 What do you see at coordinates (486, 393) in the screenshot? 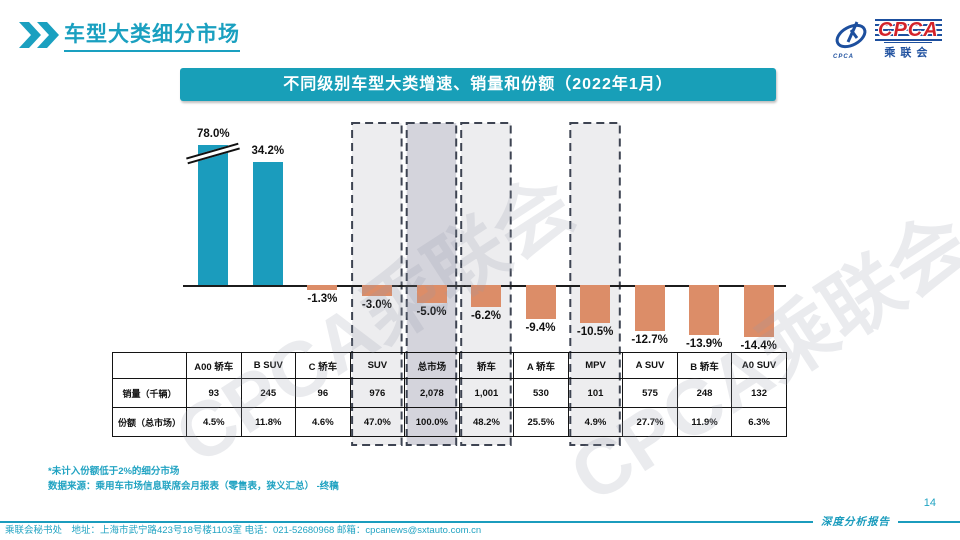
I see `table-cell: 1,001` at bounding box center [486, 393].